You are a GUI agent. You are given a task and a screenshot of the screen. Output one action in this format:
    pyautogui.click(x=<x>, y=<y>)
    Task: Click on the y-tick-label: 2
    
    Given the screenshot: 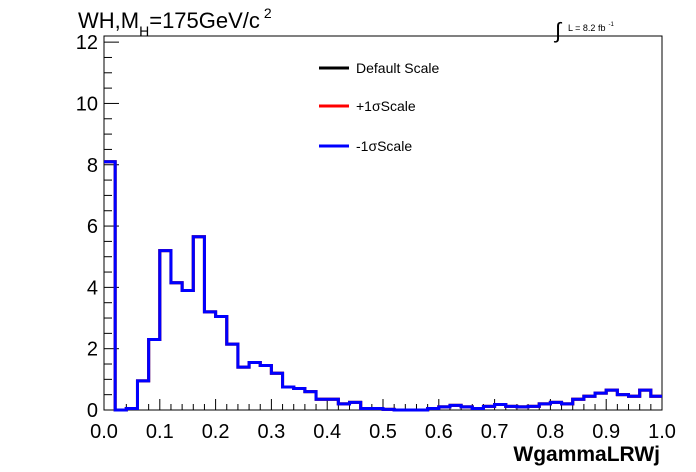 What is the action you would take?
    pyautogui.click(x=92, y=350)
    